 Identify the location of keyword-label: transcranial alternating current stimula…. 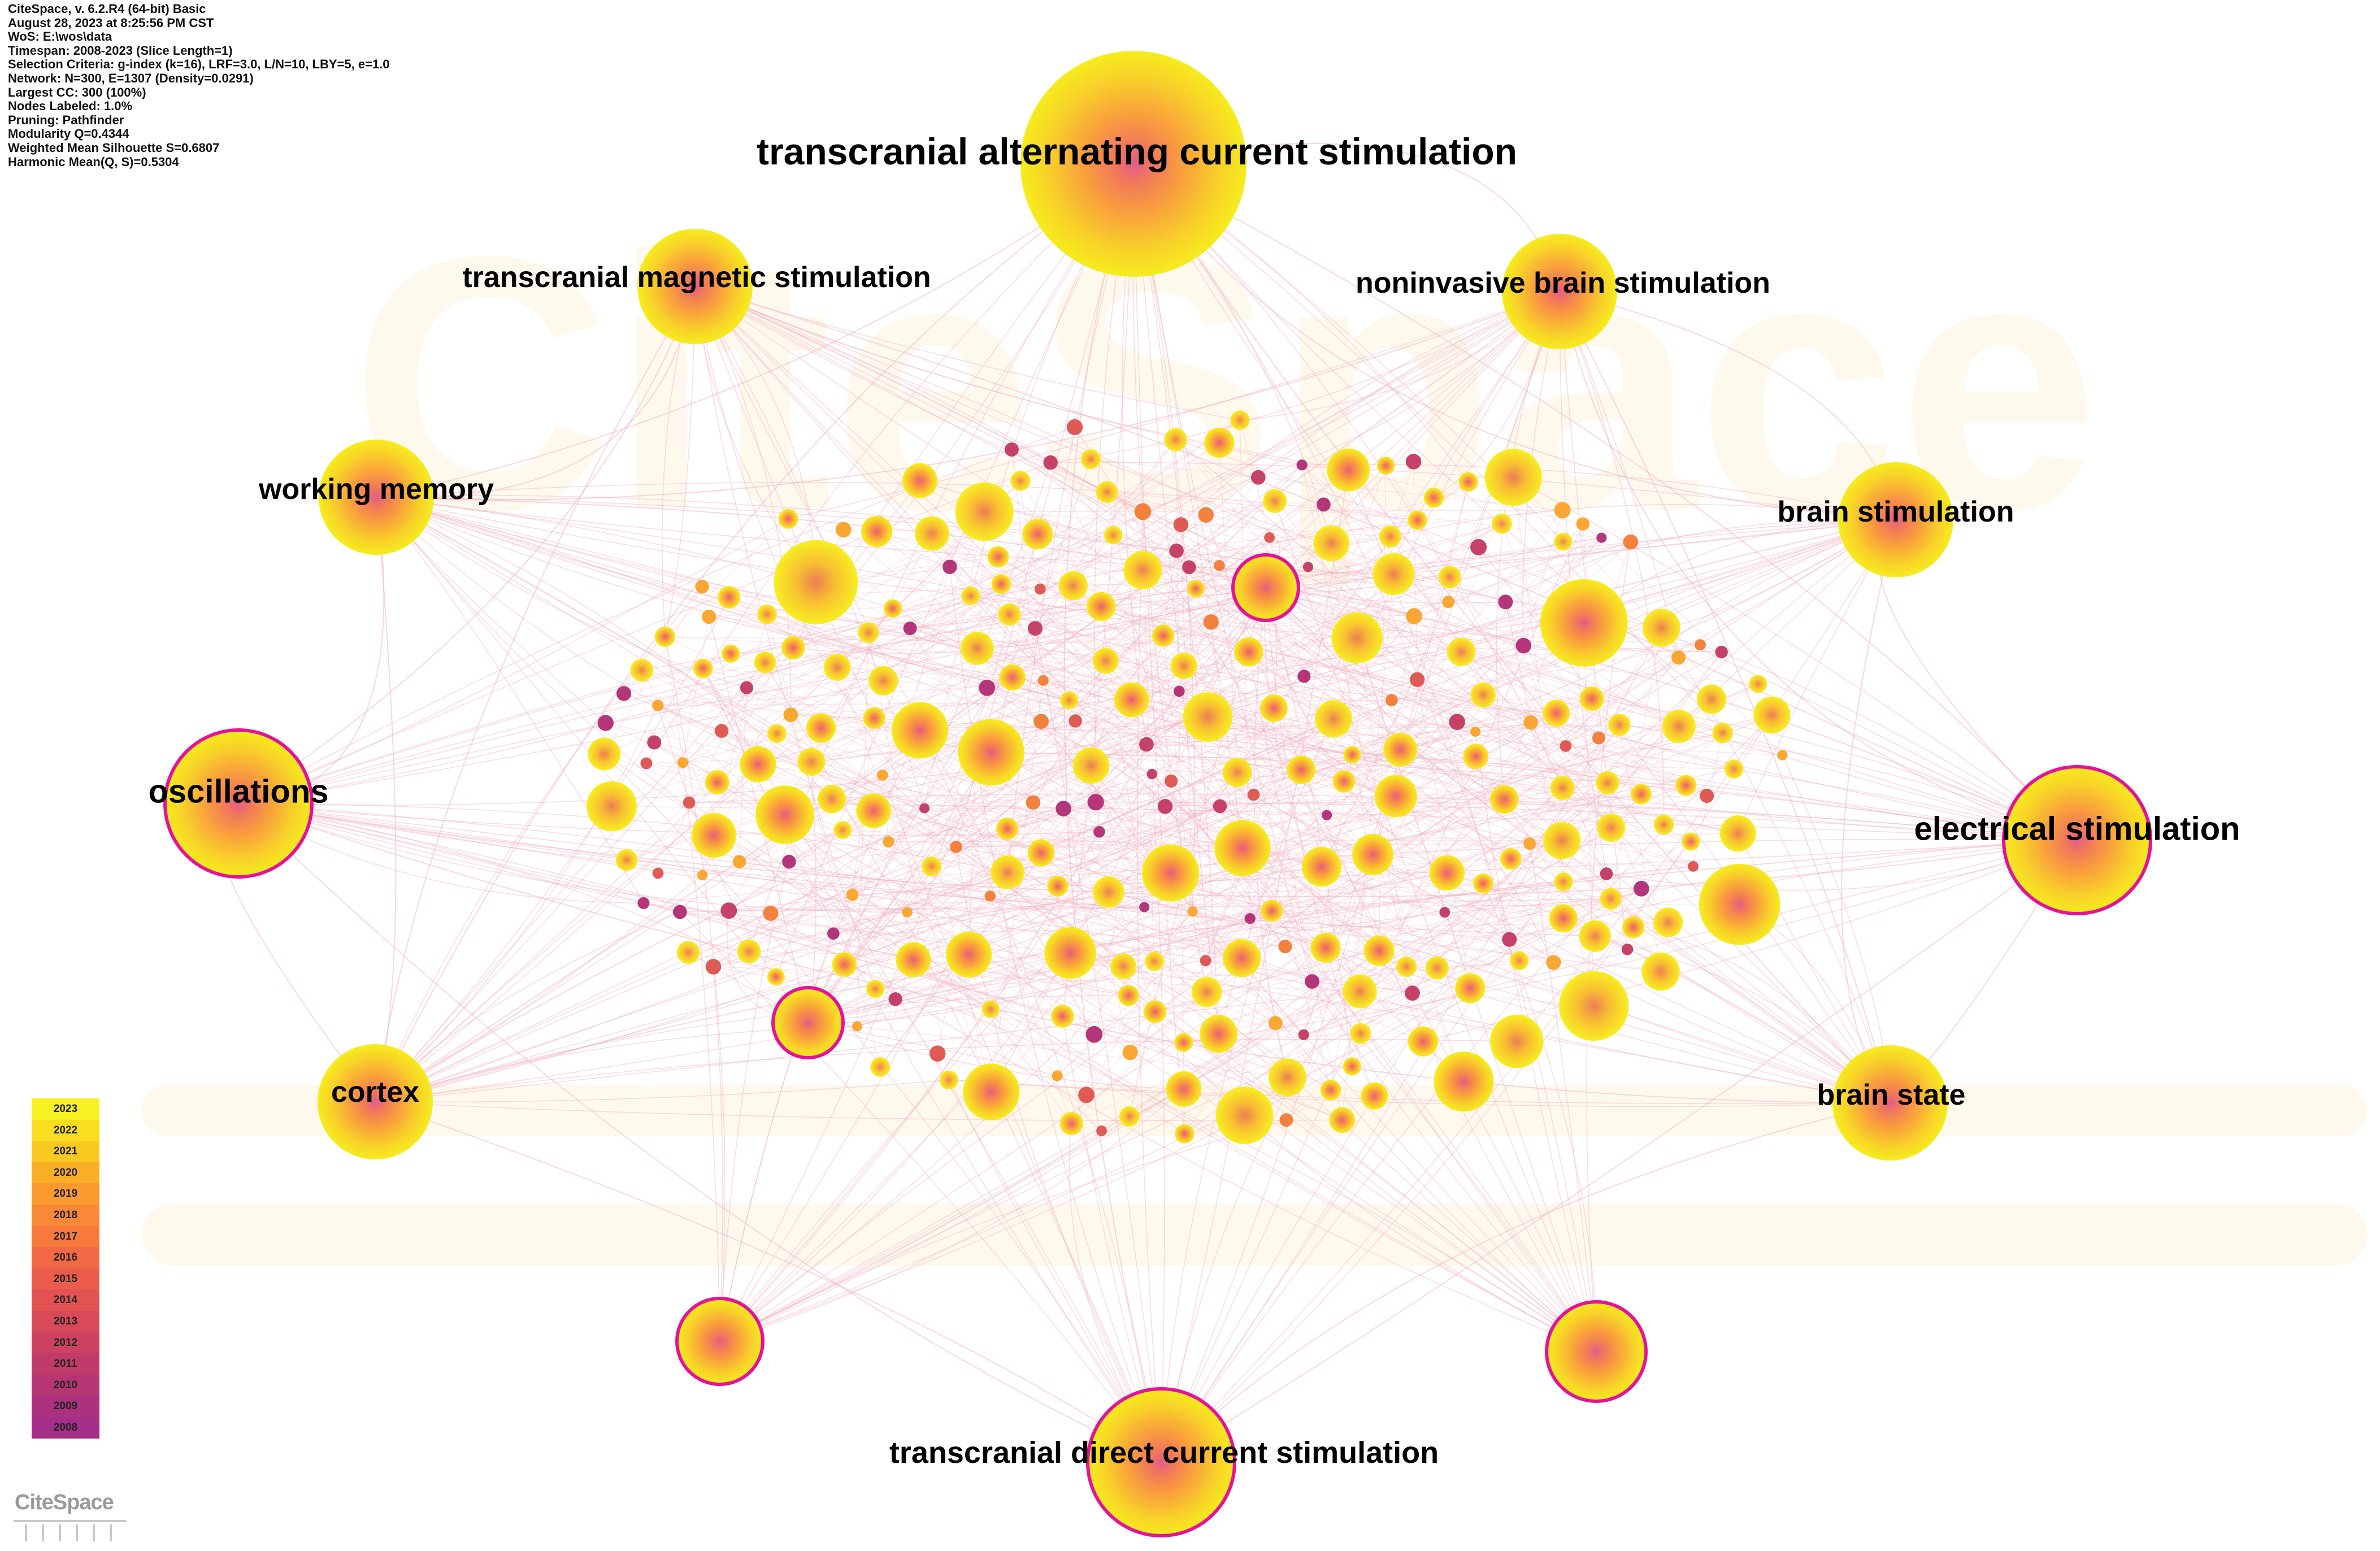
(1137, 151).